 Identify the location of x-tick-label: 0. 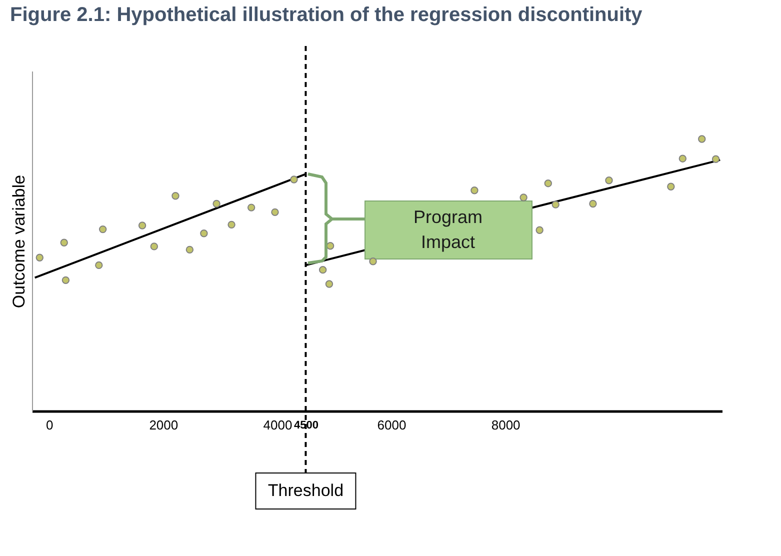
(50, 425).